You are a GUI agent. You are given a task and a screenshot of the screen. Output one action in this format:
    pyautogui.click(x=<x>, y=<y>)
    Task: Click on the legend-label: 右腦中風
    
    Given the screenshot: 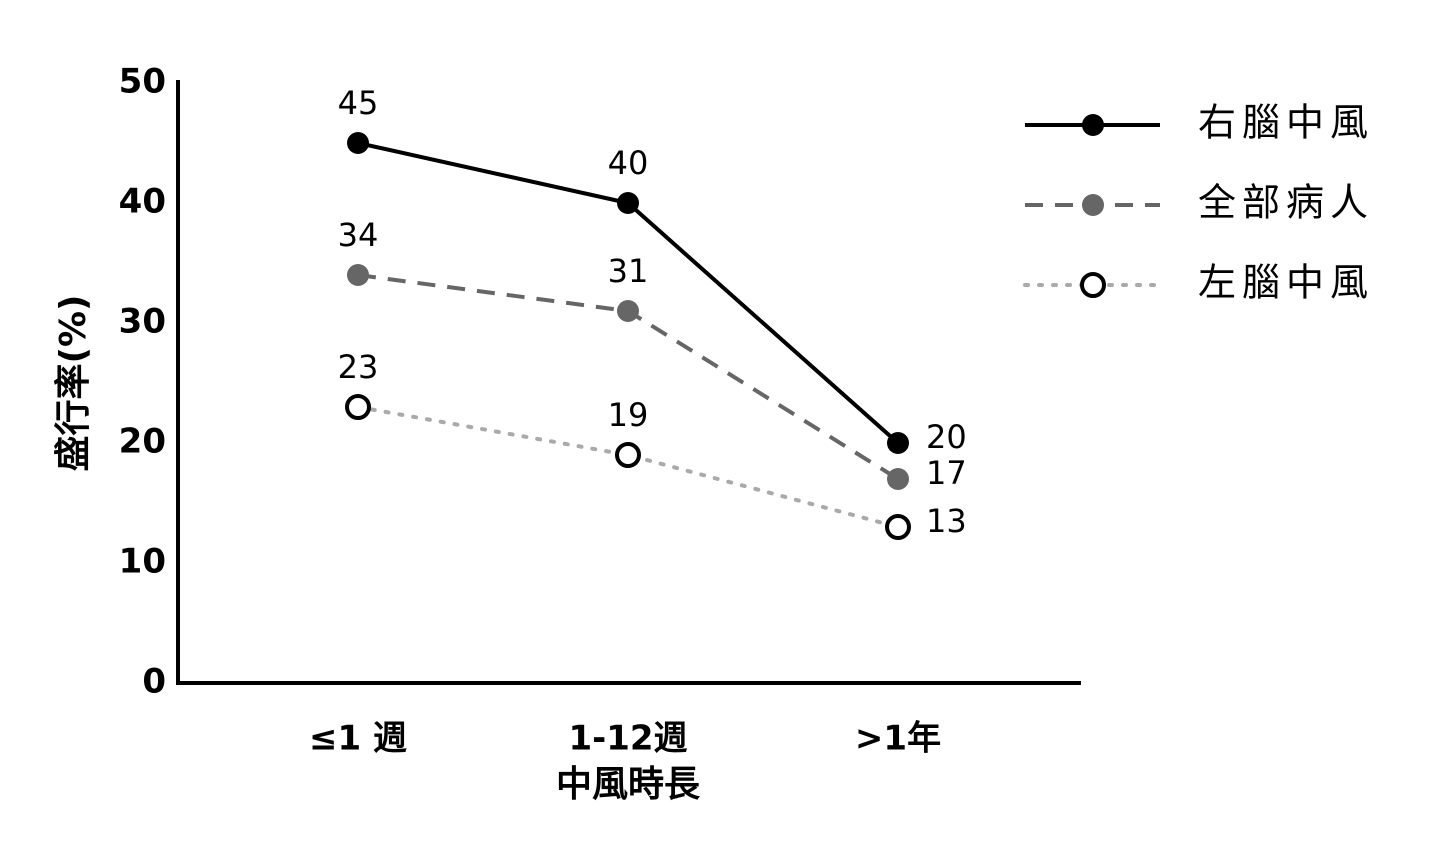 What is the action you would take?
    pyautogui.click(x=1286, y=123)
    